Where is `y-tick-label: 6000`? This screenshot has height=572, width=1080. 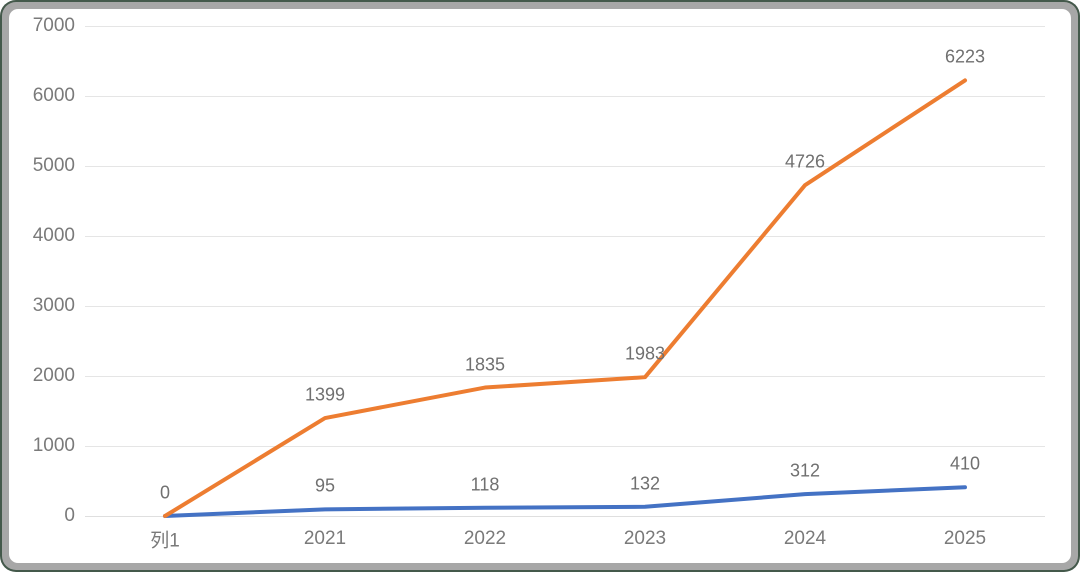
y-tick-label: 6000 is located at coordinates (53, 95).